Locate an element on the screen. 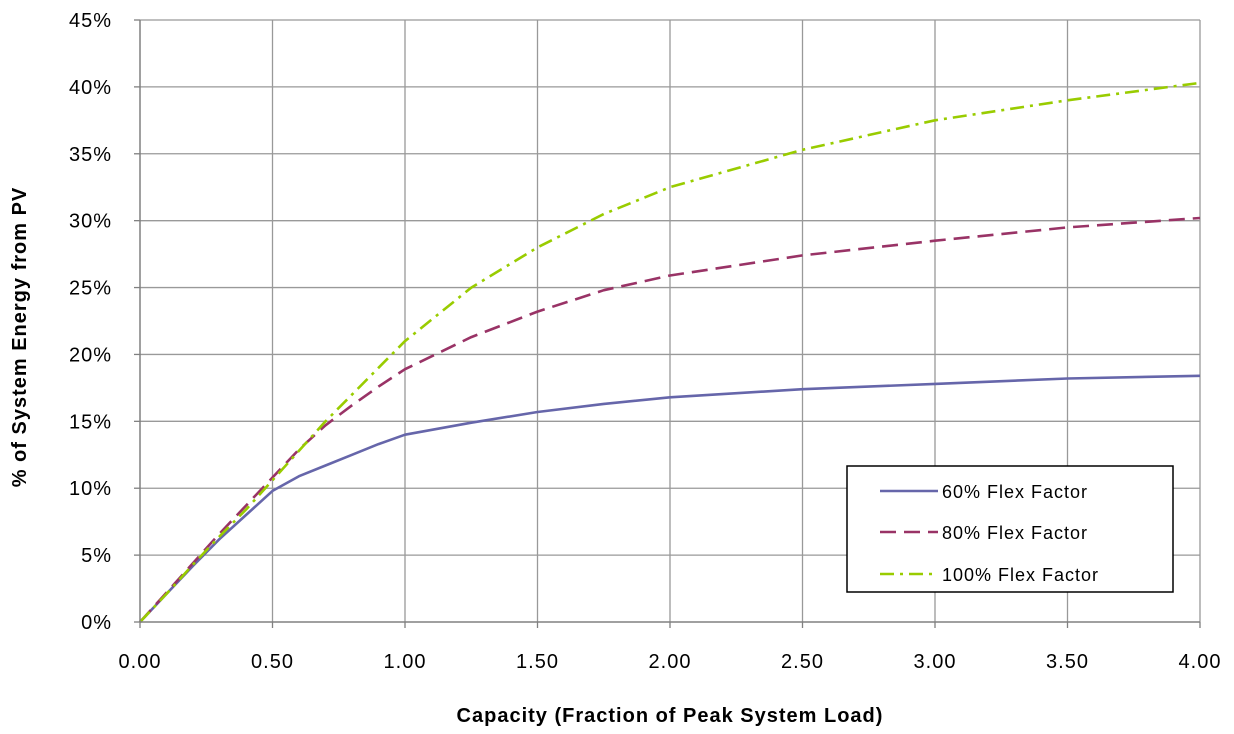  x-tick-label: 1.50 is located at coordinates (537, 662).